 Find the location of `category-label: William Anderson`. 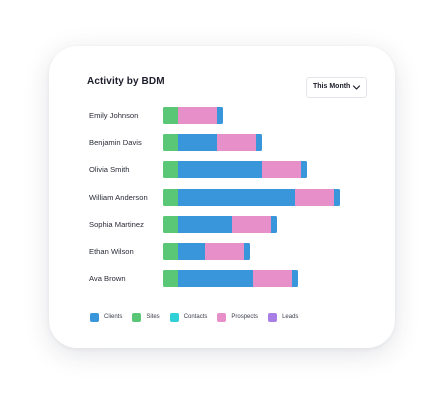

category-label: William Anderson is located at coordinates (118, 197).